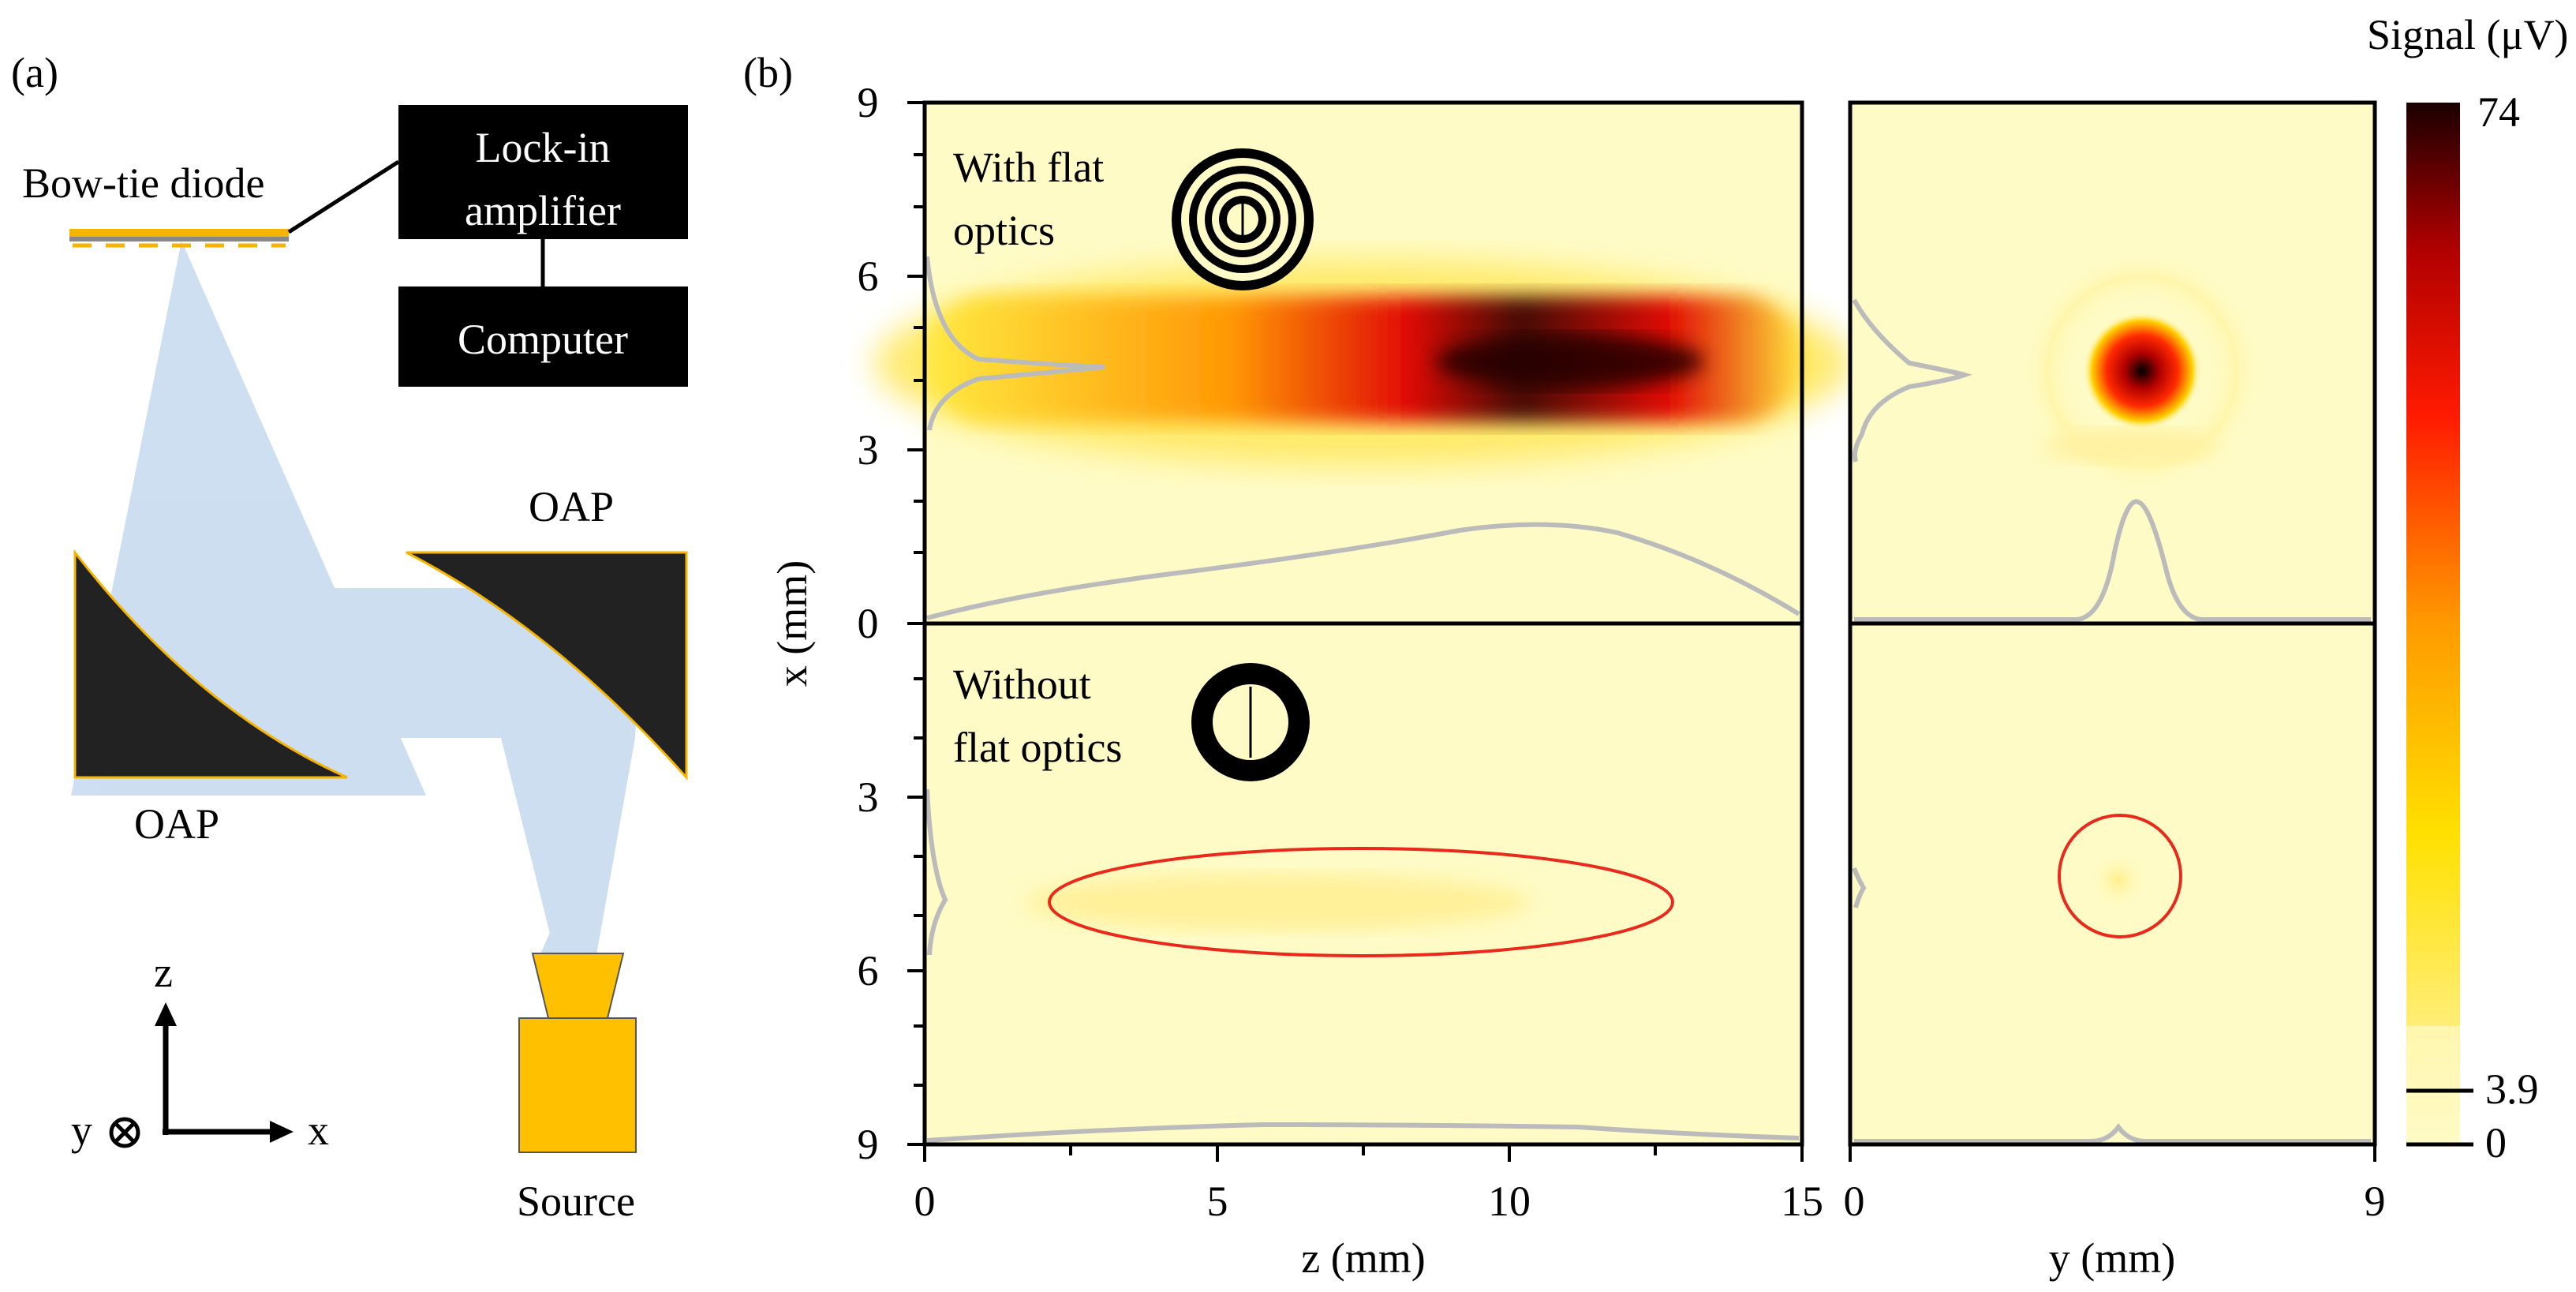 This screenshot has height=1292, width=2576. Describe the element at coordinates (916, 623) in the screenshot. I see `left-y-axis` at that location.